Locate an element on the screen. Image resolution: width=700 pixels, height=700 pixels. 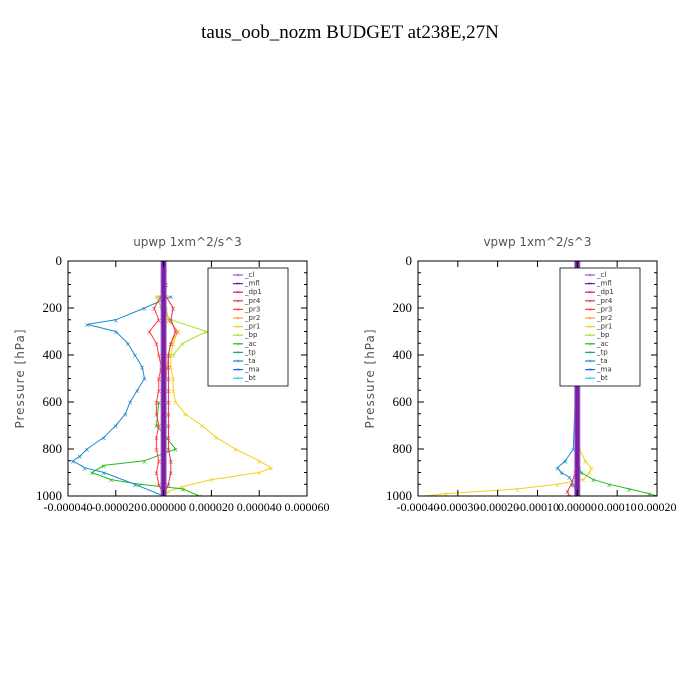
x-tick-label: 0.00020 is located at coordinates (657, 507).